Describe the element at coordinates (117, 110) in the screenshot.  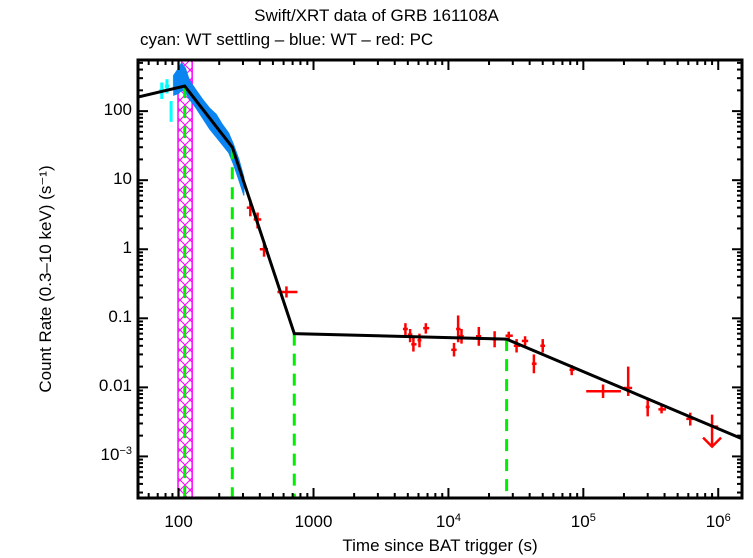
I see `y-tick-label: 100` at that location.